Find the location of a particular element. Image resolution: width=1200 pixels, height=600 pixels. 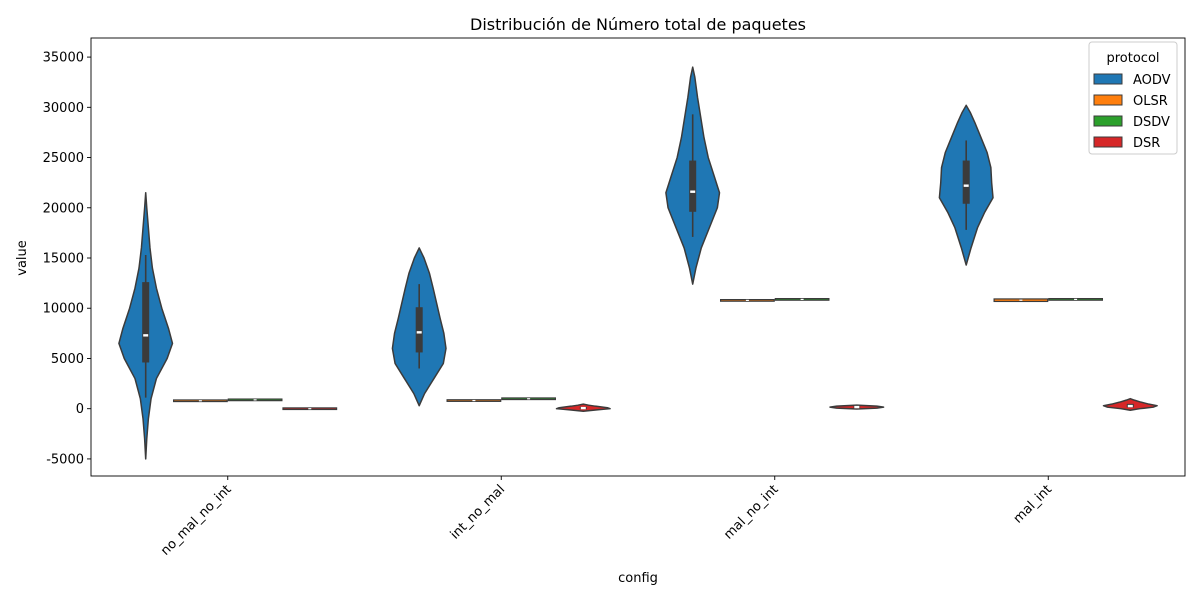

violin-dsr-mal_no_int is located at coordinates (857, 407).